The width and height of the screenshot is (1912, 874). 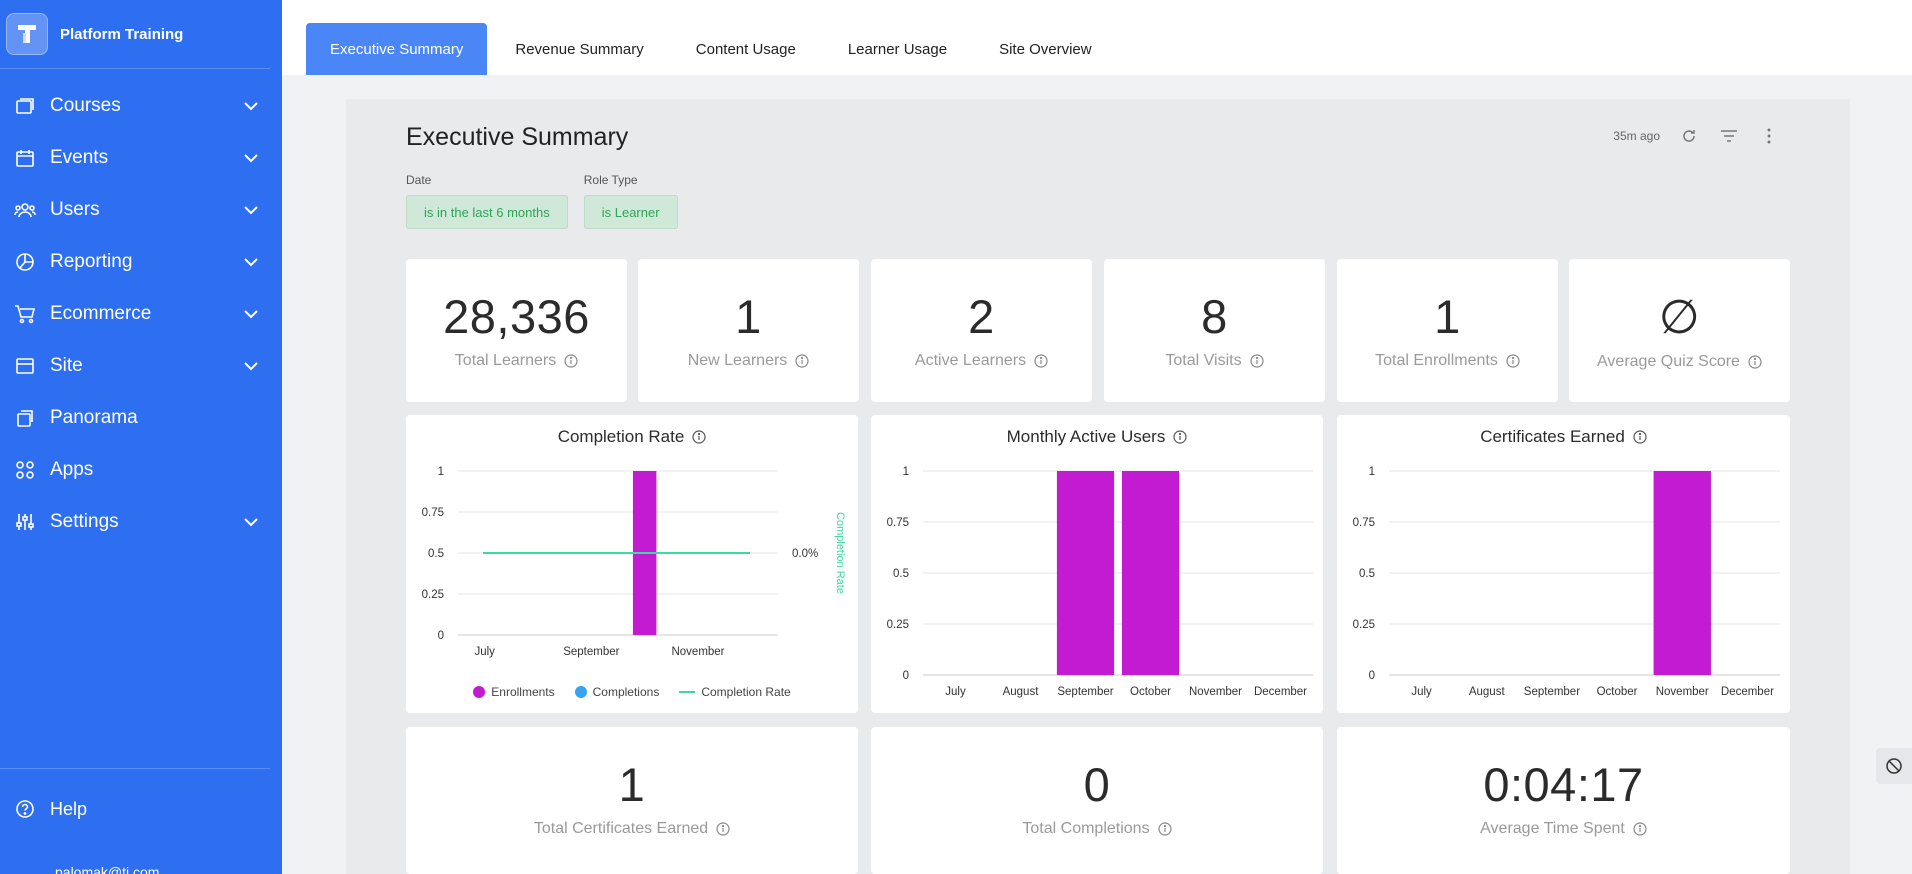 I want to click on kpi-card-total-certificates-earned: 1 Total Certificates Earned, so click(x=632, y=800).